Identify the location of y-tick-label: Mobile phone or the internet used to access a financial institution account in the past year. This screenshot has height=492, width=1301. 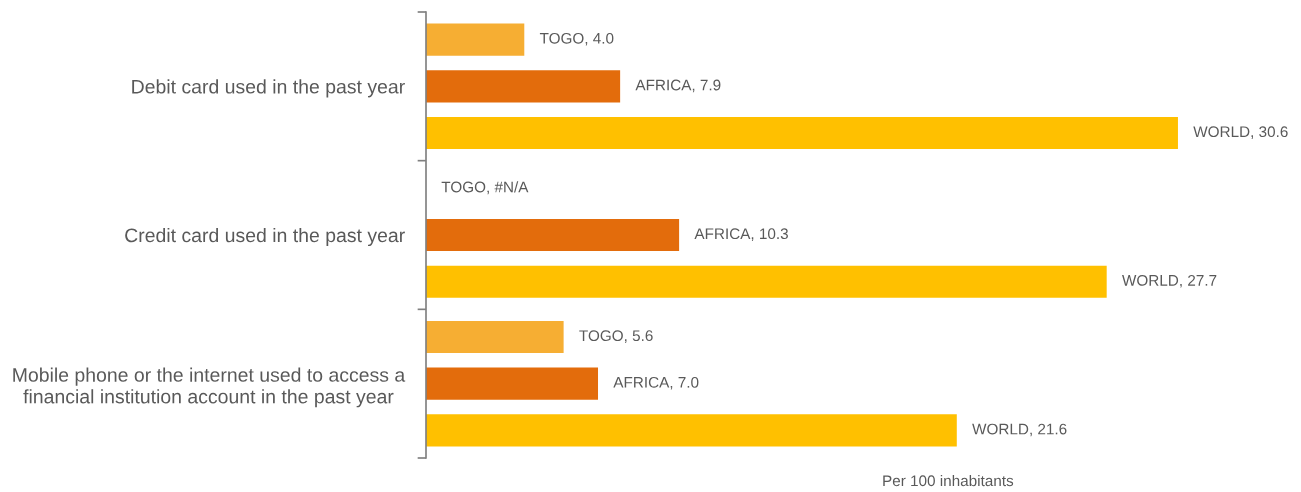
(209, 387).